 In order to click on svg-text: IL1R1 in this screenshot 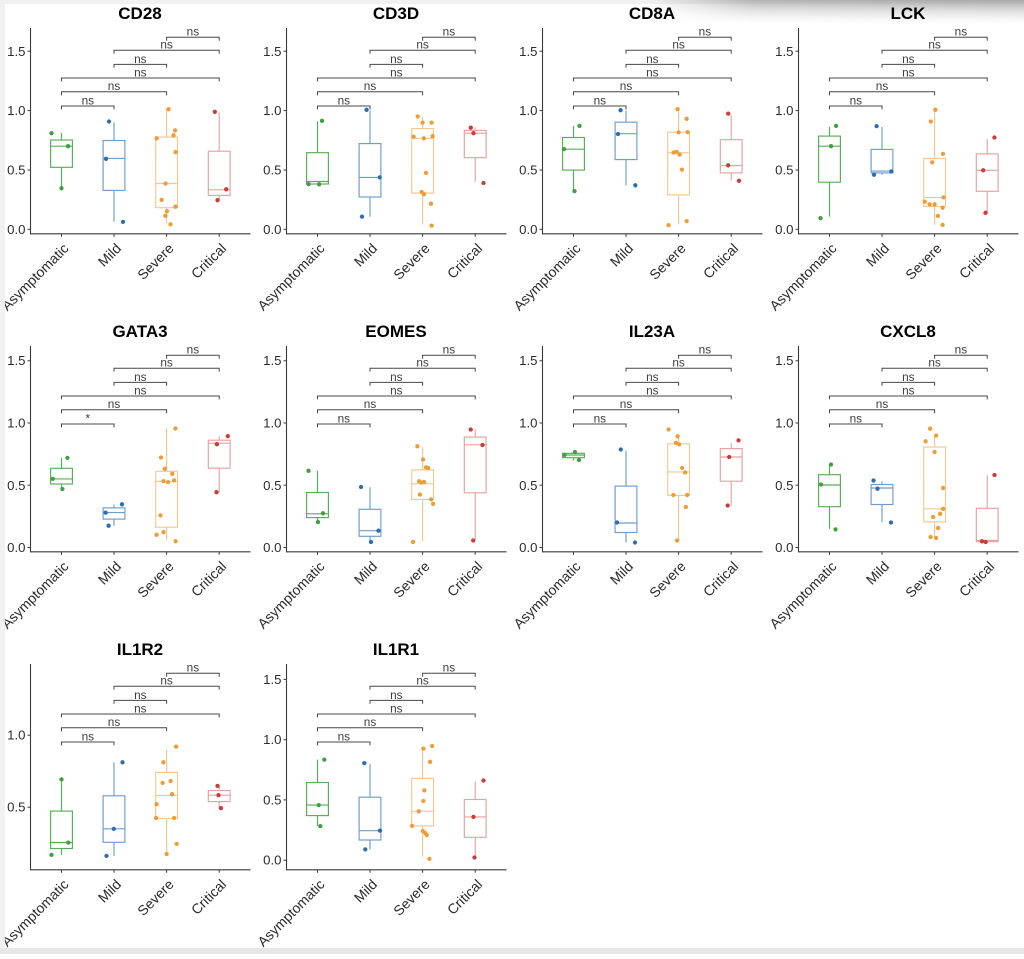, I will do `click(396, 649)`.